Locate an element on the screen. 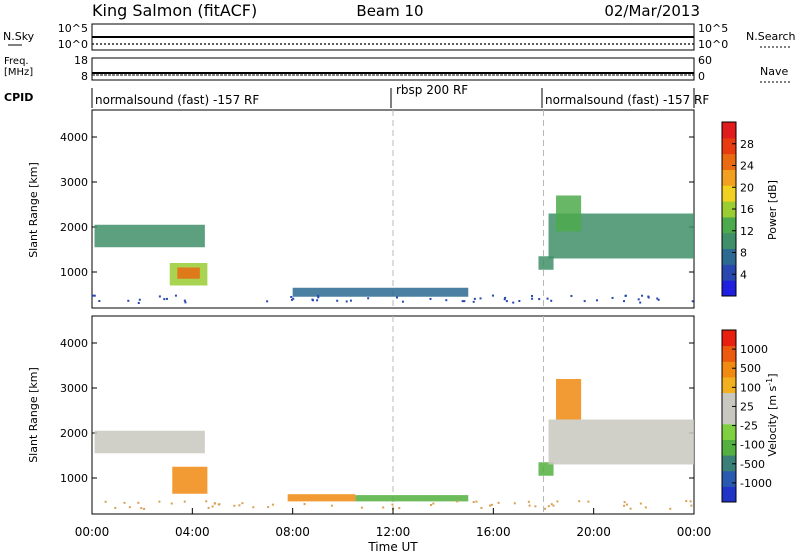 Image resolution: width=800 pixels, height=554 pixels. power-colorbar-label: Power [dB] is located at coordinates (772, 210).